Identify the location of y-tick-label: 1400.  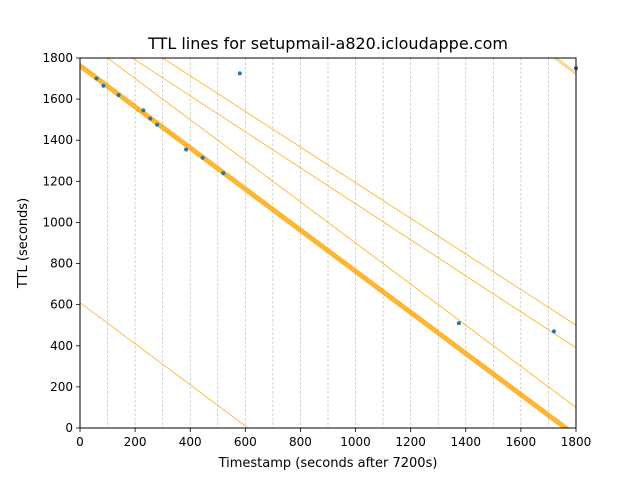
(57, 140).